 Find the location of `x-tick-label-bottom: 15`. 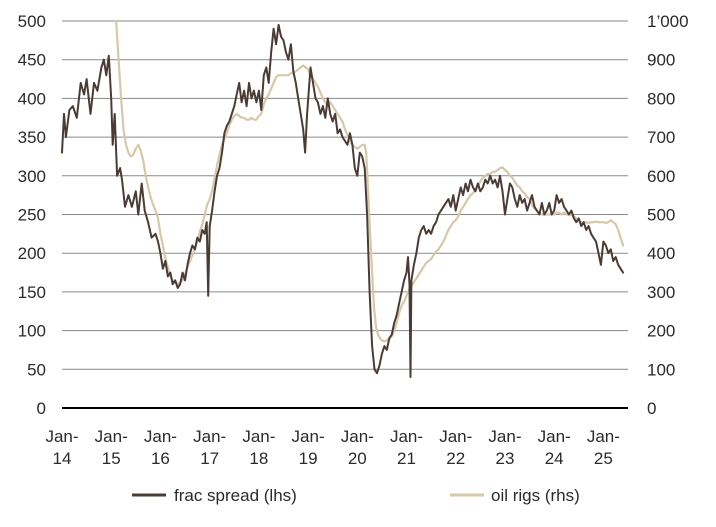

x-tick-label-bottom: 15 is located at coordinates (111, 458).